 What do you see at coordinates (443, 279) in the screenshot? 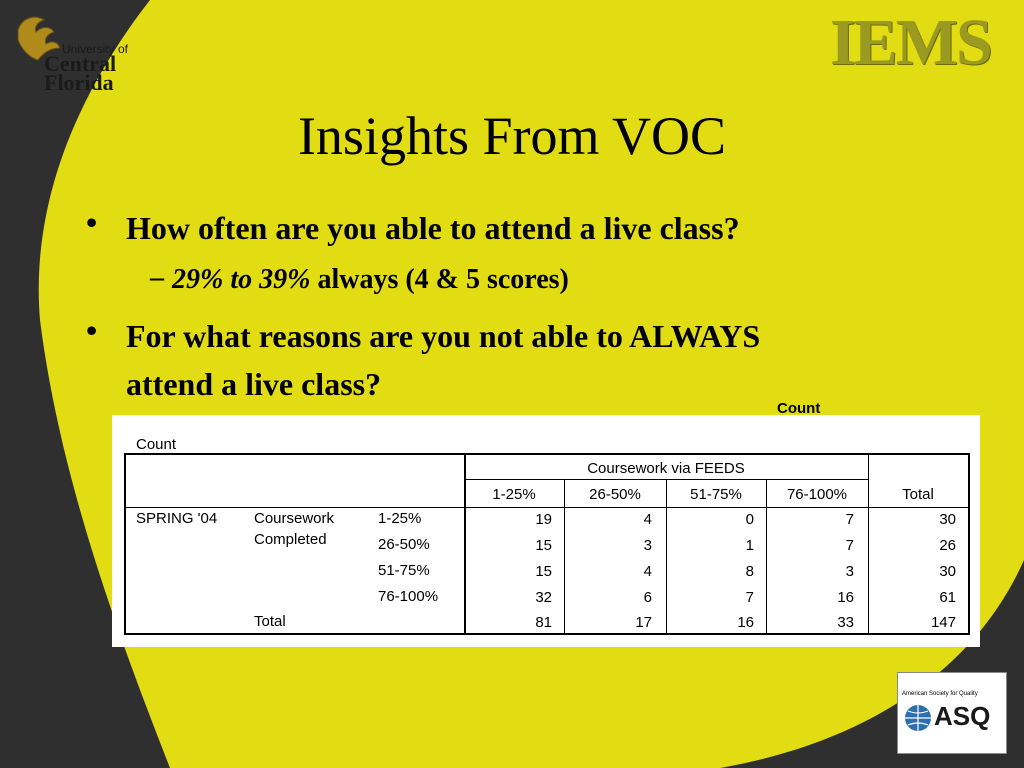
I see `sub-bullet-rest: always (4 & 5 scores)` at bounding box center [443, 279].